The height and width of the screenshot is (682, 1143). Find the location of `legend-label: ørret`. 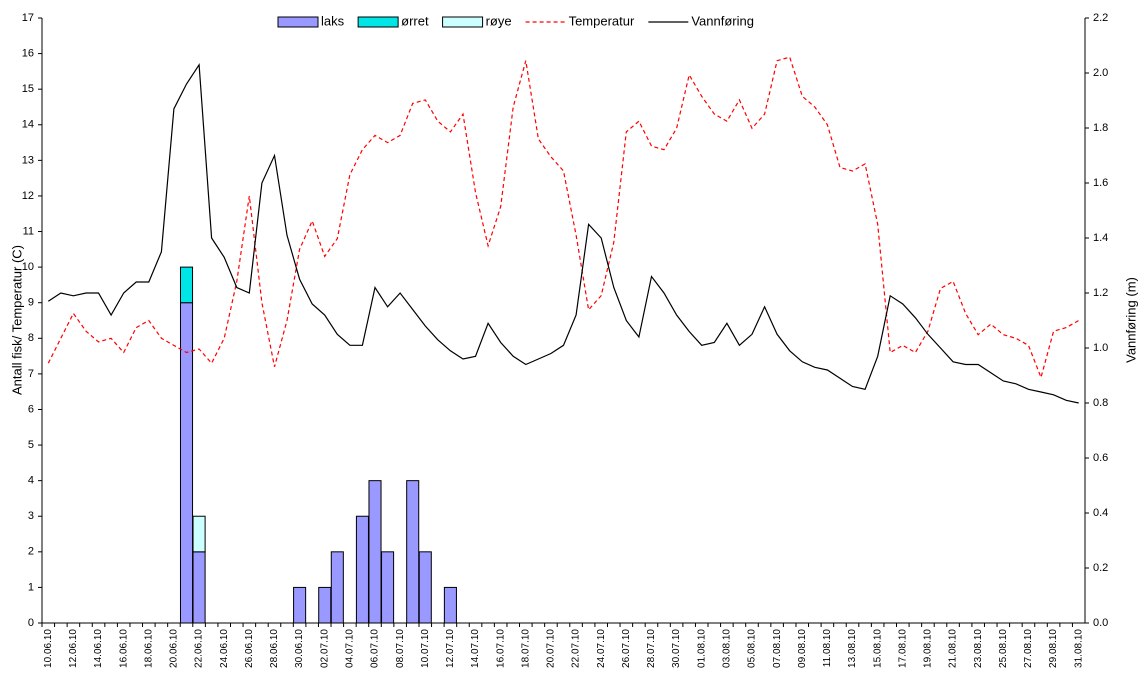

legend-label: ørret is located at coordinates (415, 20).